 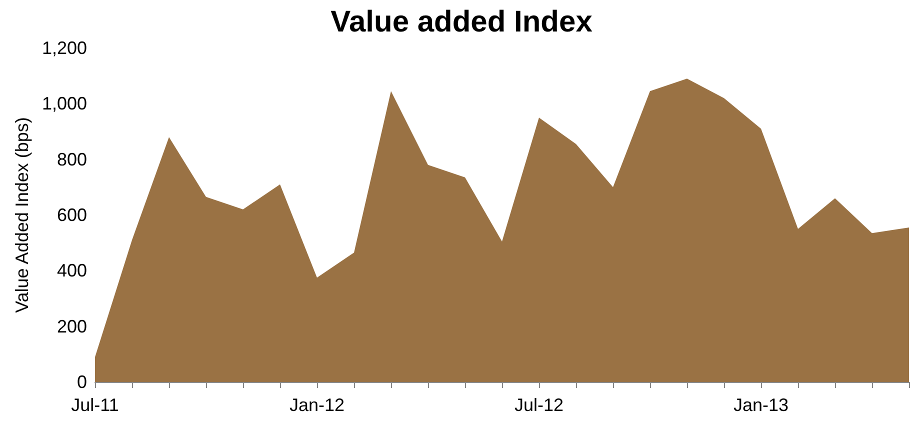 What do you see at coordinates (71, 159) in the screenshot?
I see `y-tick-label: 800` at bounding box center [71, 159].